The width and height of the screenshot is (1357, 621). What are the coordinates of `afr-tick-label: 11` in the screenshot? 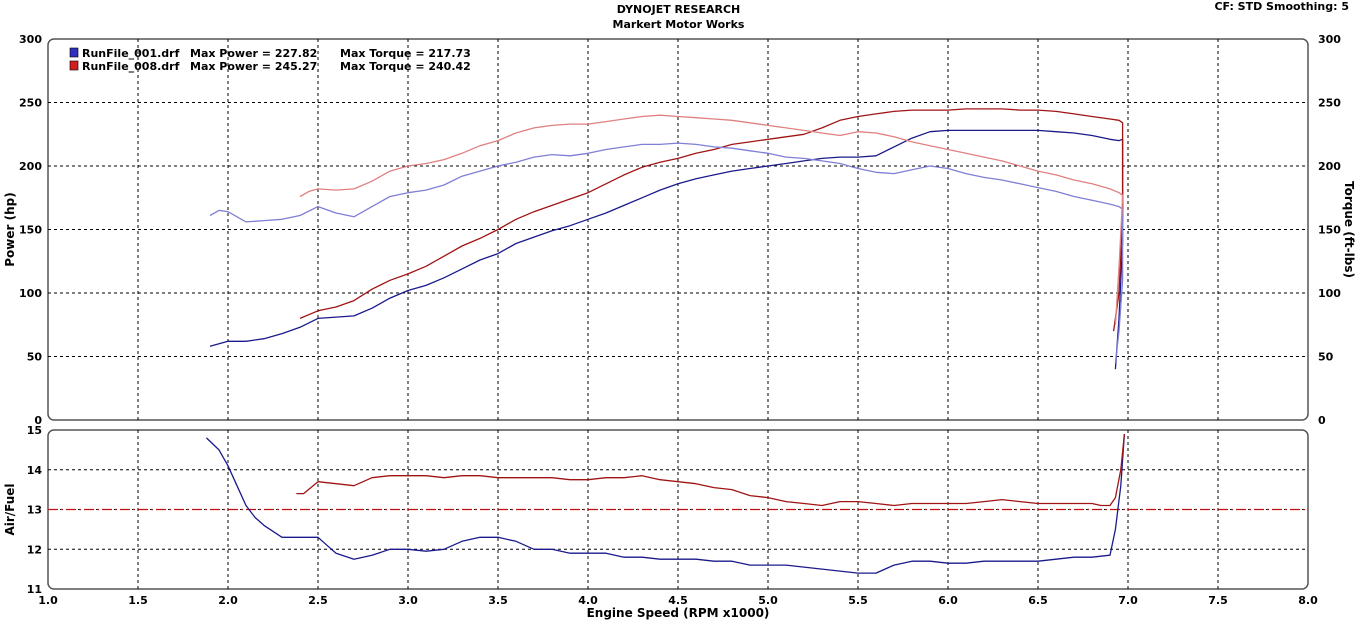 It's located at (34, 589).